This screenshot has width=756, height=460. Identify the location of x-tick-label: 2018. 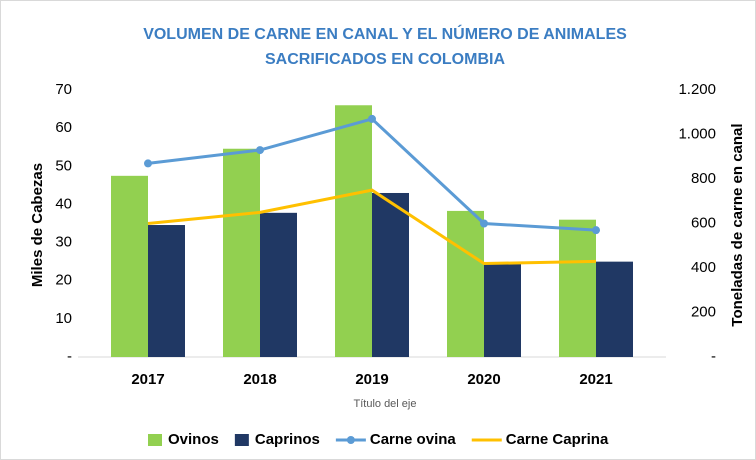
(259, 379).